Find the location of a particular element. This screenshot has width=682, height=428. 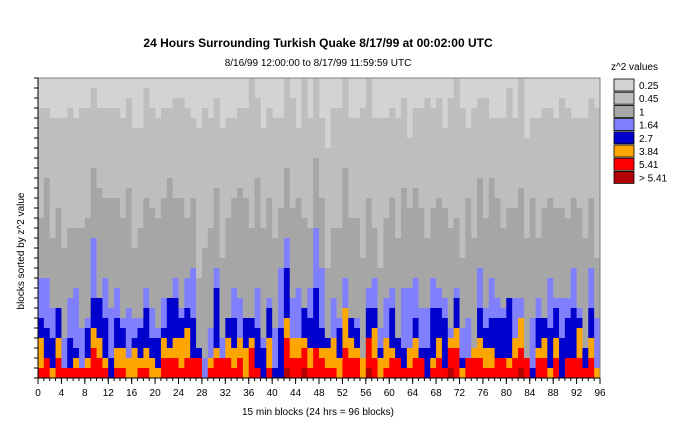

x-tick-label: 28 is located at coordinates (202, 393).